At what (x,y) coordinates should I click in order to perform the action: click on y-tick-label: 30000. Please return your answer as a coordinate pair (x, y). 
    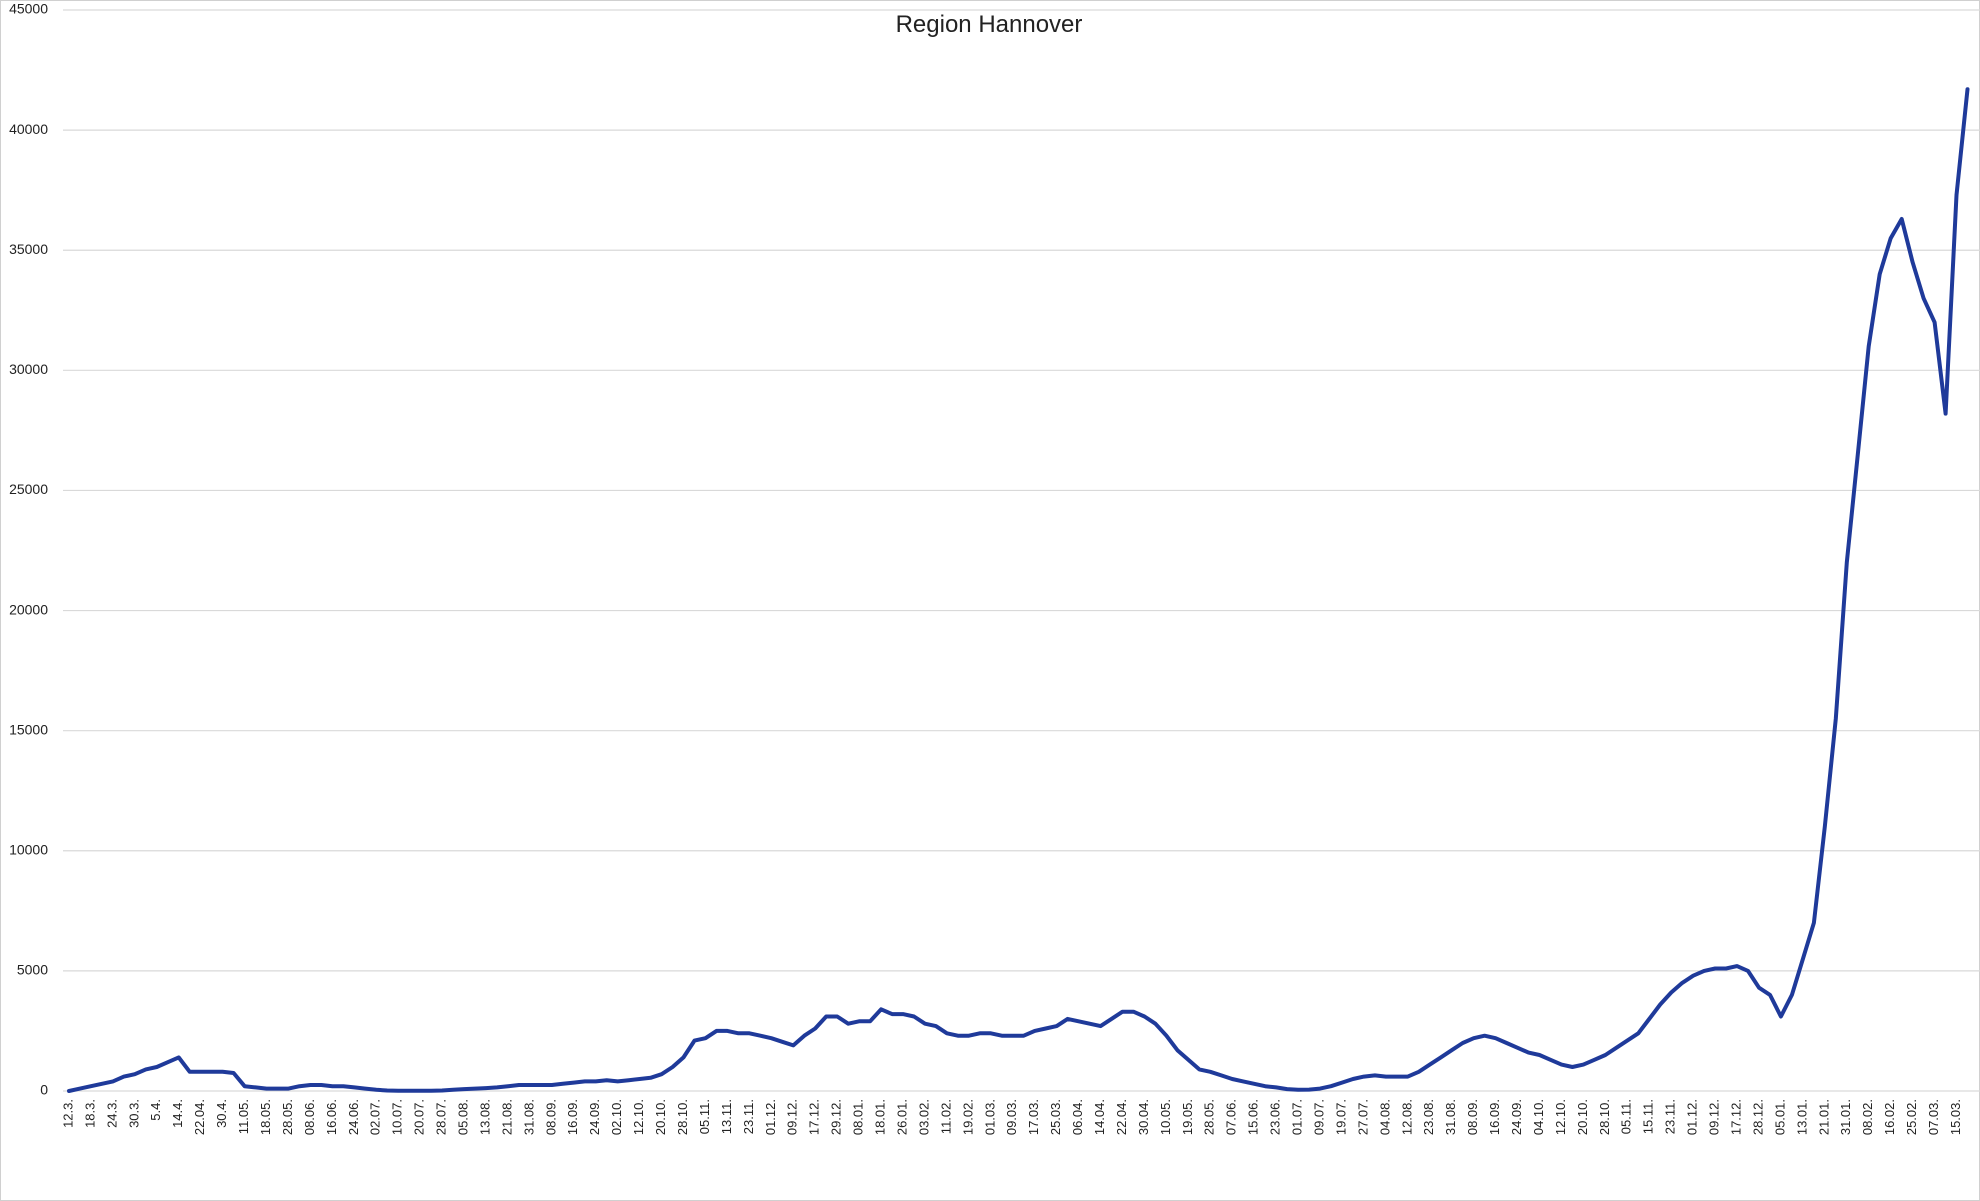
    Looking at the image, I should click on (28, 369).